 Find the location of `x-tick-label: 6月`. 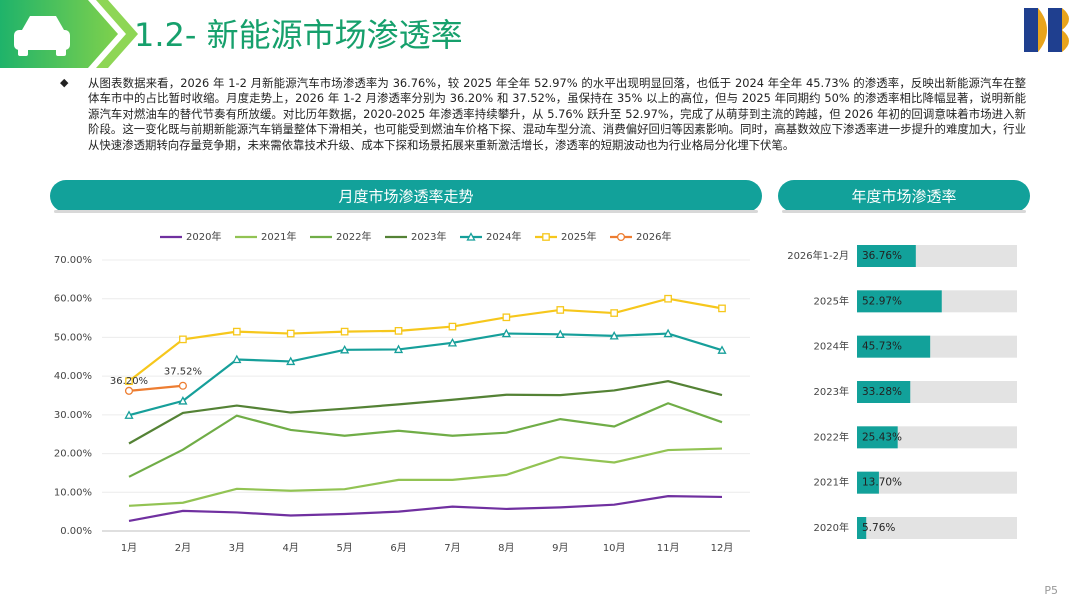

x-tick-label: 6月 is located at coordinates (398, 548).